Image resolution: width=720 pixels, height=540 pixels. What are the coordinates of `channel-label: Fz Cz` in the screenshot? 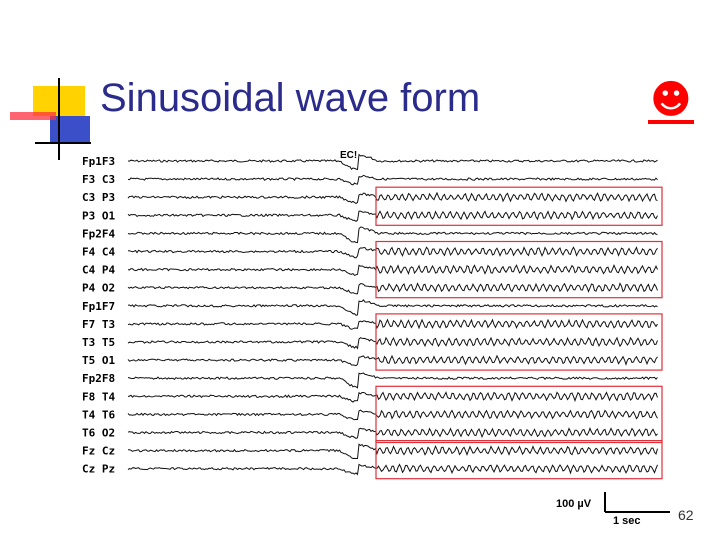 It's located at (98, 451).